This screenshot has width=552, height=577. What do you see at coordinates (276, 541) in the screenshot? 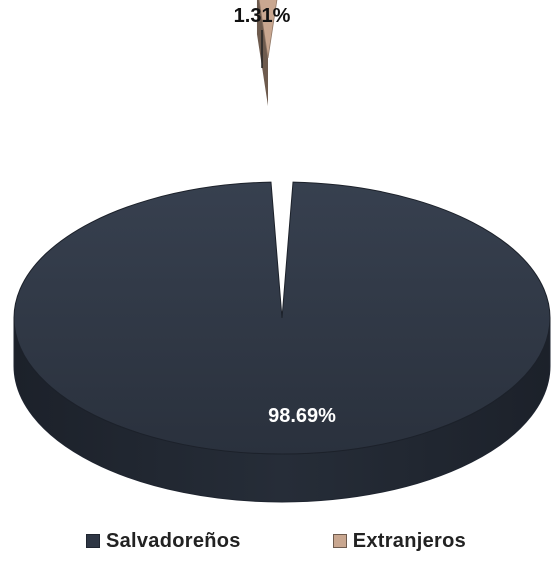
I see `legend: Salvadoreños Extranjeros` at bounding box center [276, 541].